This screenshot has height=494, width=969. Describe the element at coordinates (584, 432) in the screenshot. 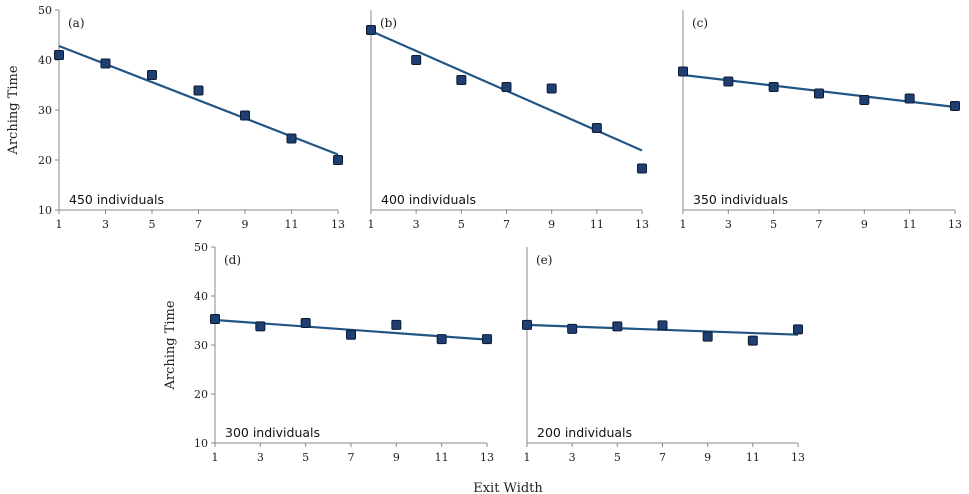

I see `population-annotation: 200 individuals` at that location.